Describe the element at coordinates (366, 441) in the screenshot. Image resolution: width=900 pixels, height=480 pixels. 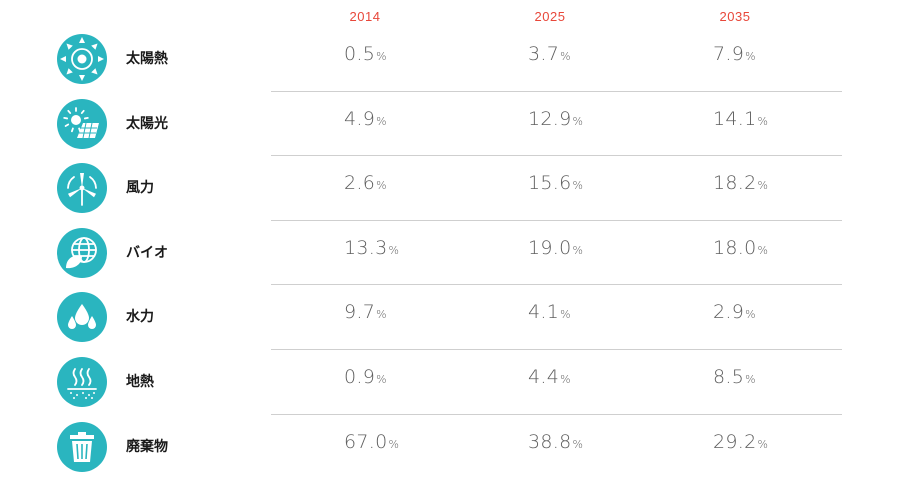
I see `value-number: 67.0` at that location.